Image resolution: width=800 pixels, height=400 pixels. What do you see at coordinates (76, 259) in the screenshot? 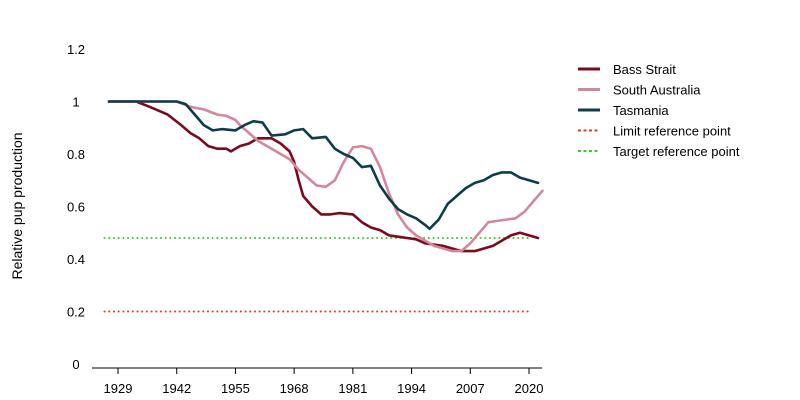
I see `y-tick-label: 0.4` at bounding box center [76, 259].